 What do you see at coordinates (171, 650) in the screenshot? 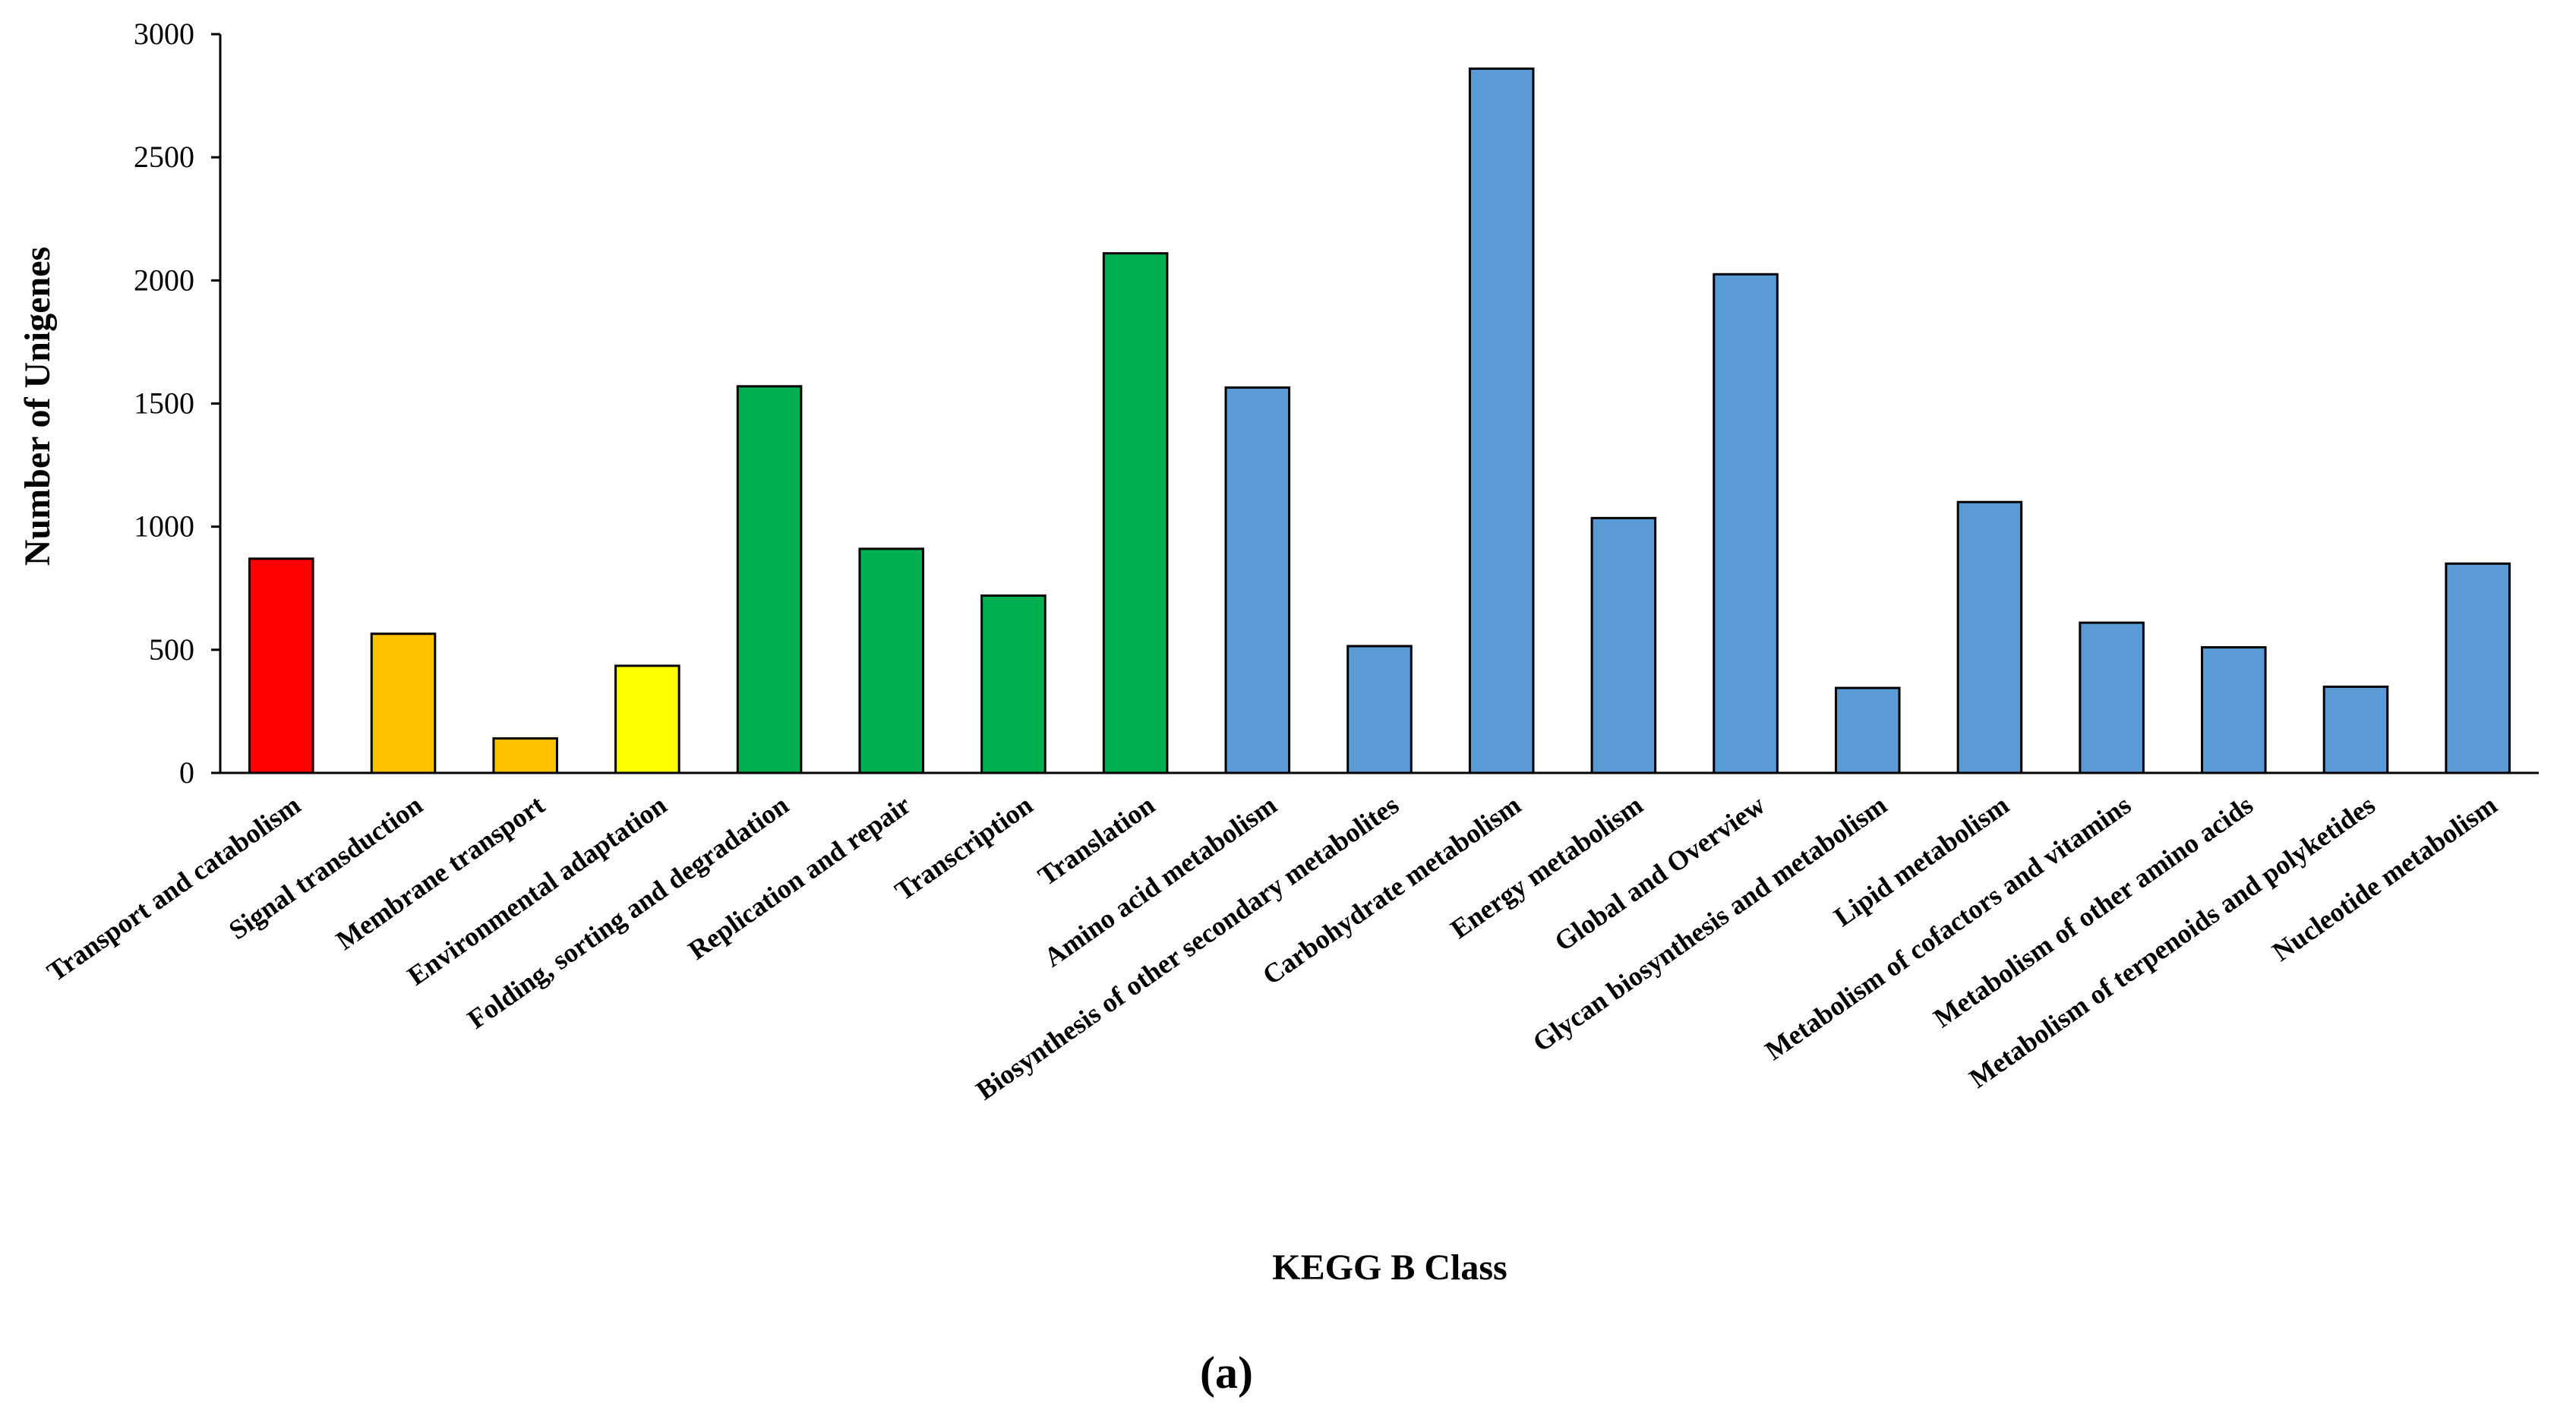
I see `y-tick-label: 500` at bounding box center [171, 650].